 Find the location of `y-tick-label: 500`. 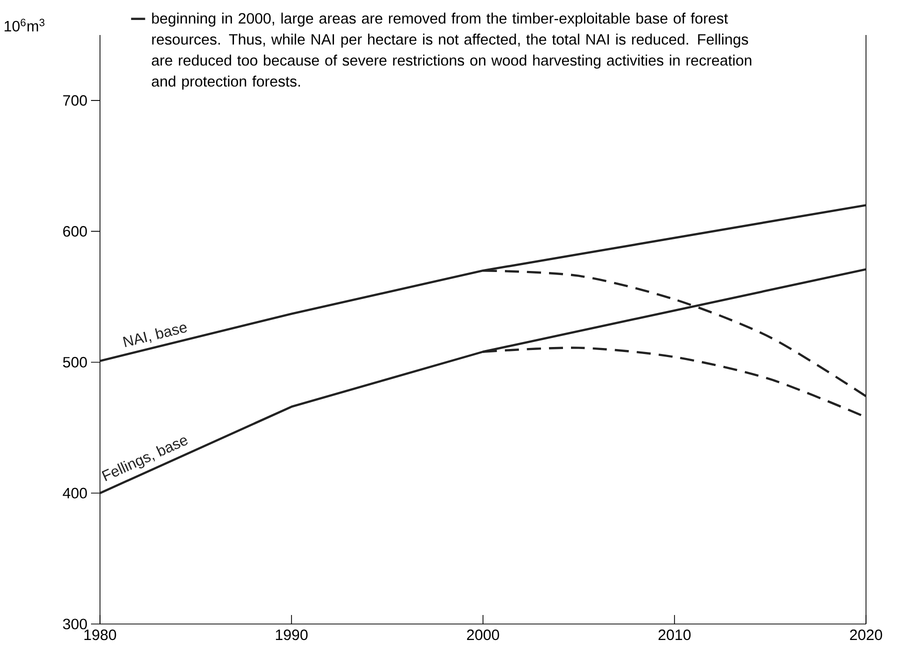

y-tick-label: 500 is located at coordinates (75, 362).